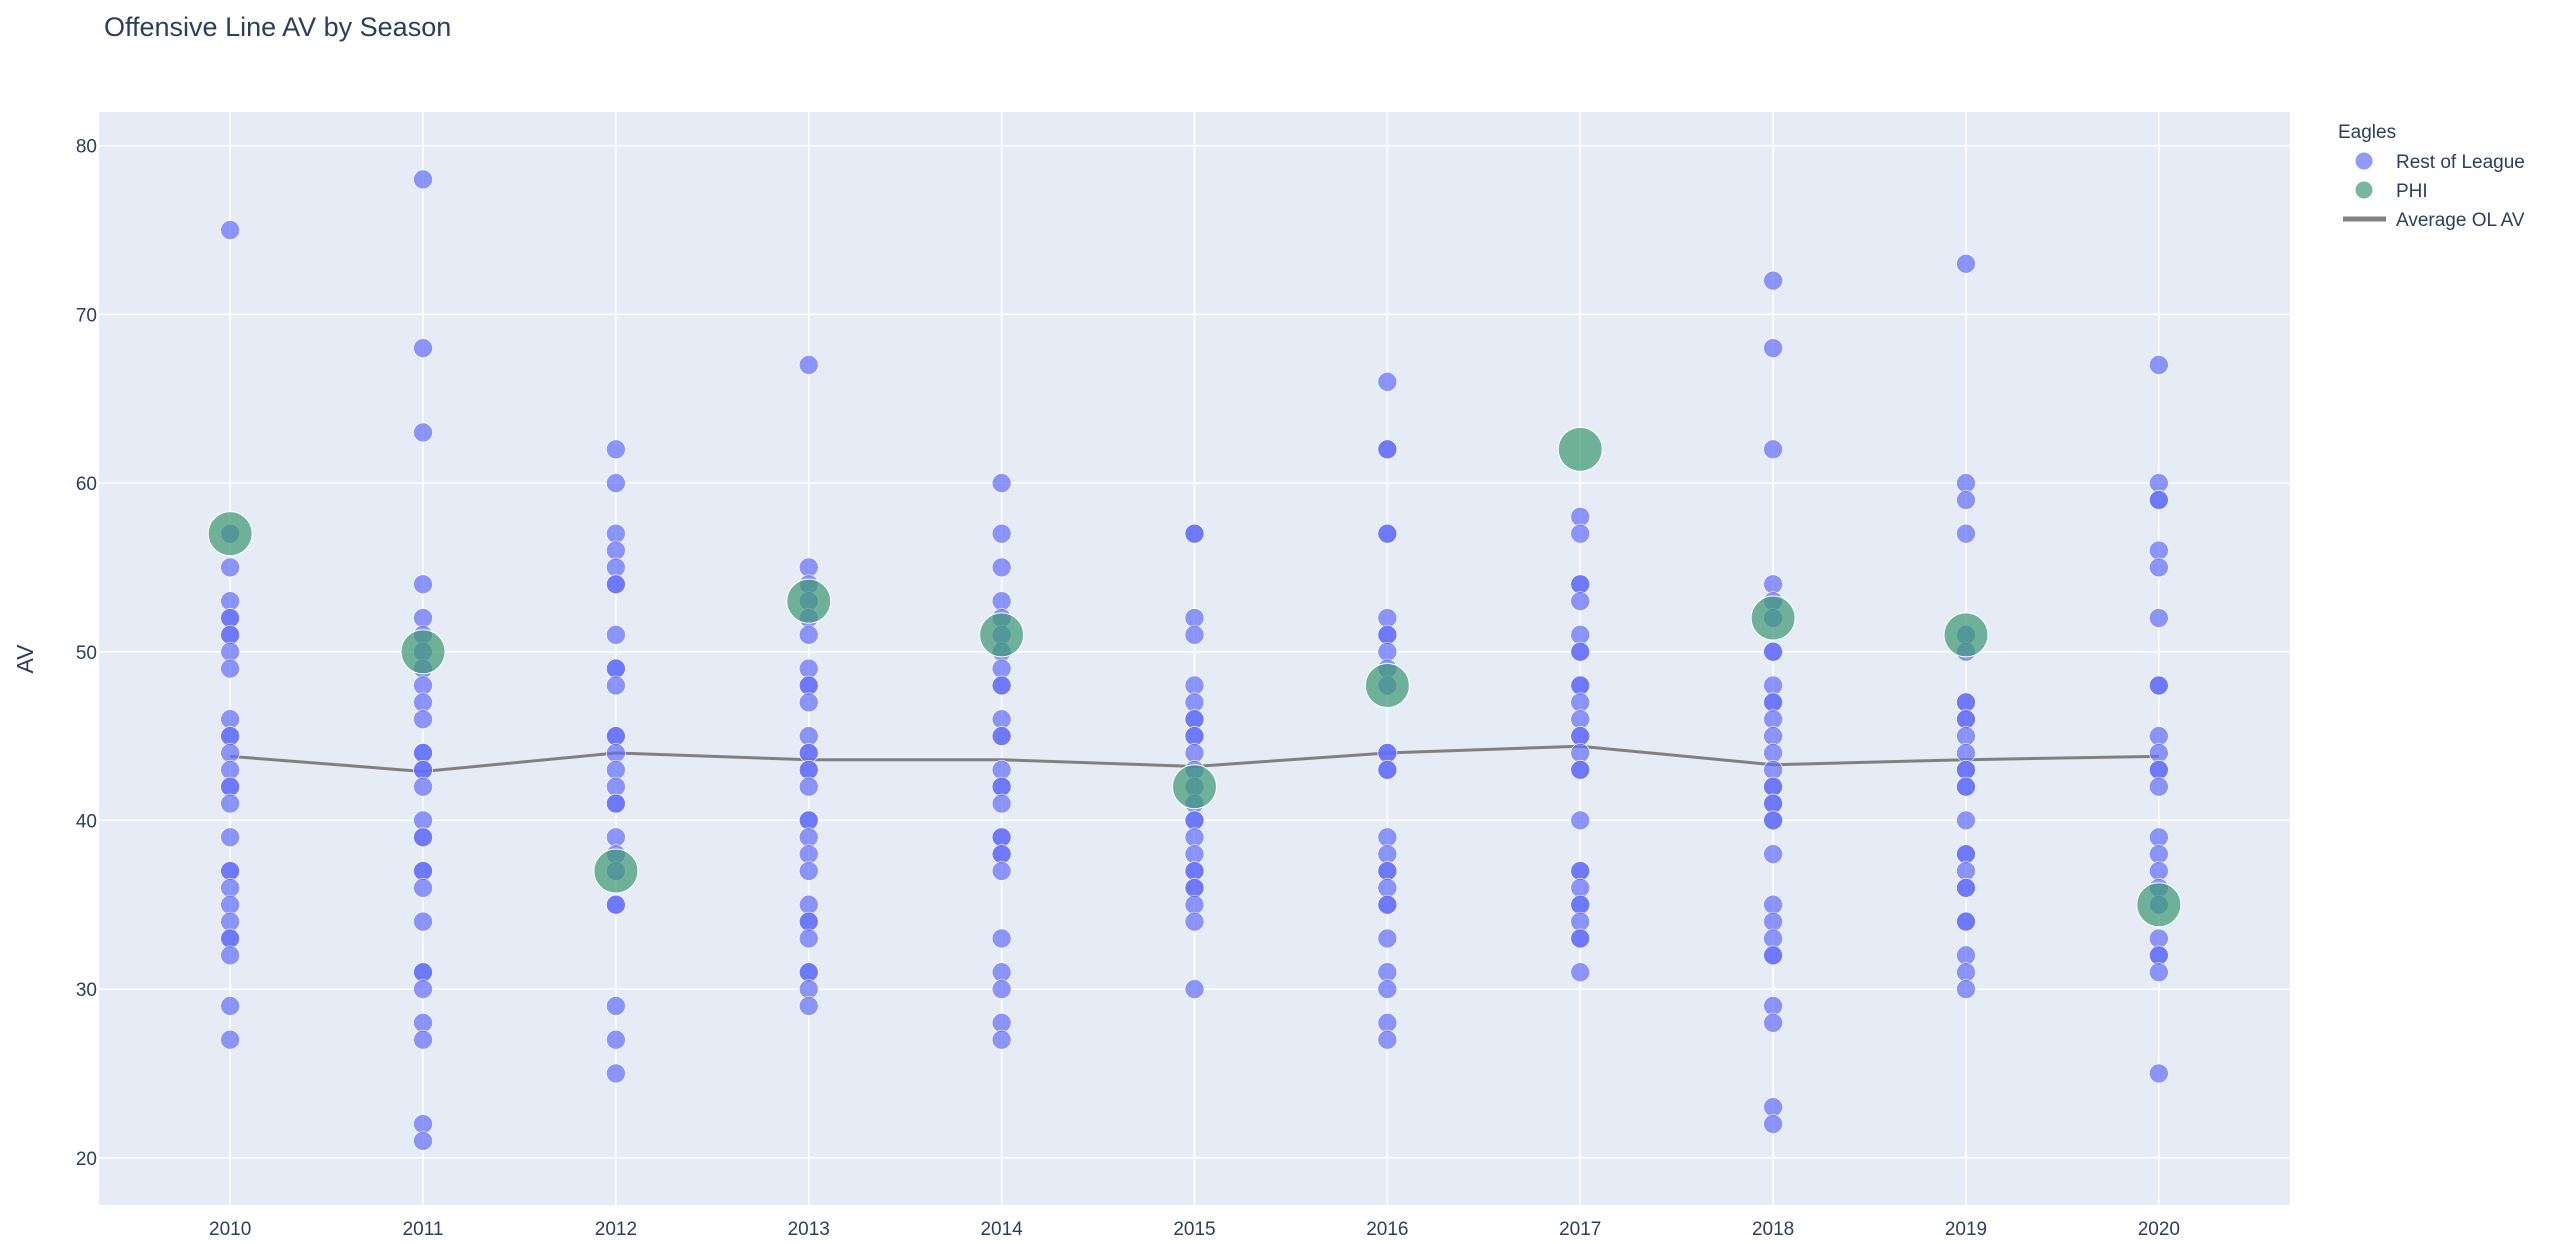  Describe the element at coordinates (1194, 1229) in the screenshot. I see `x-tick-label: 2015` at that location.